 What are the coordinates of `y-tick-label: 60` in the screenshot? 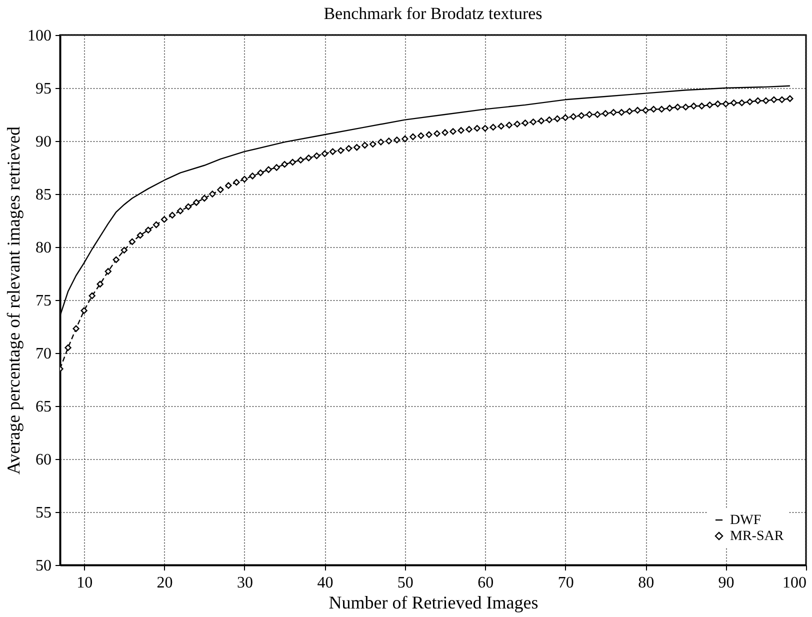 It's located at (44, 460).